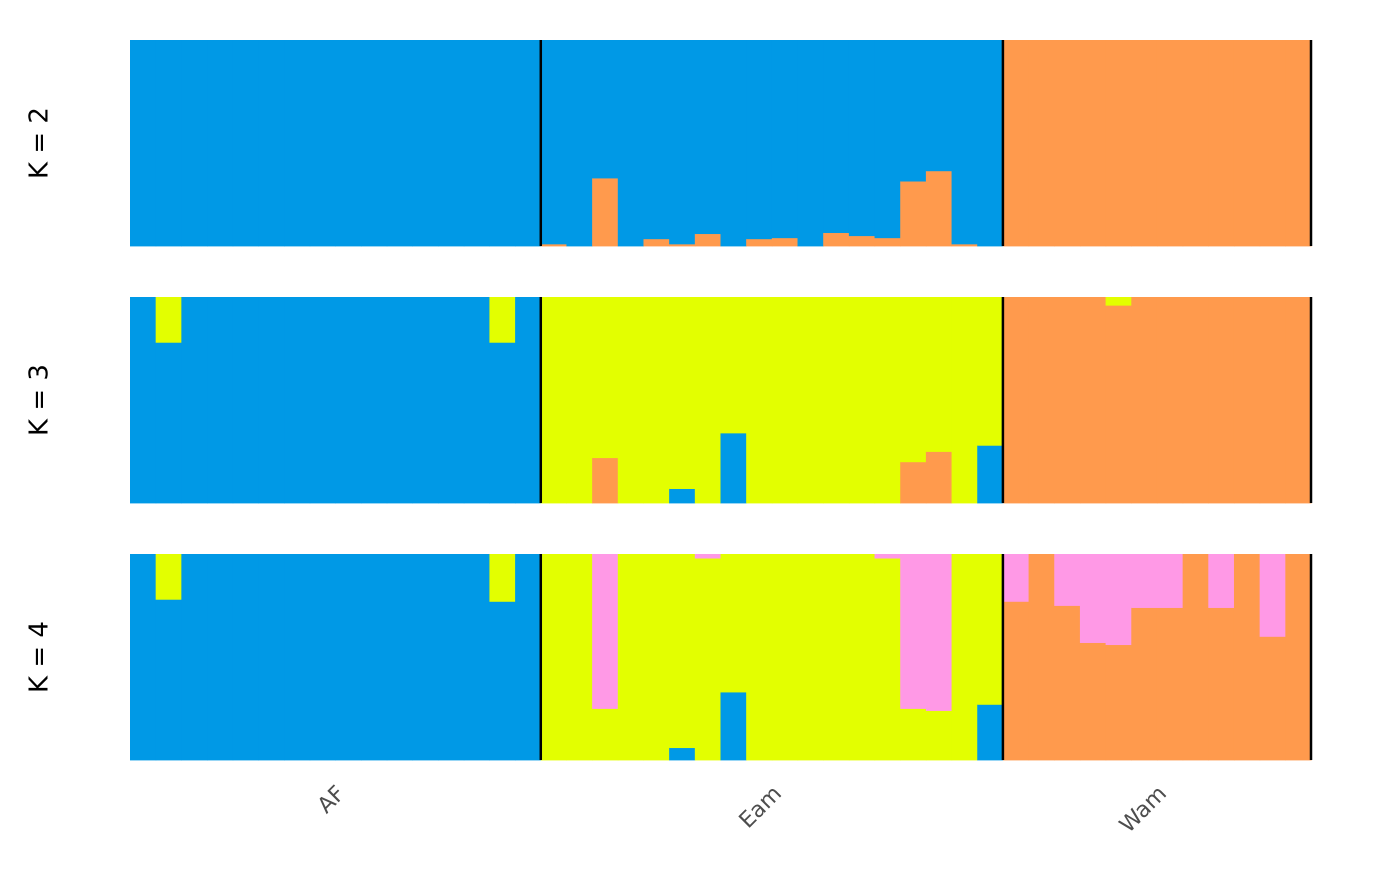 This screenshot has height=869, width=1400. What do you see at coordinates (40, 400) in the screenshot?
I see `panel-label: K = 3` at bounding box center [40, 400].